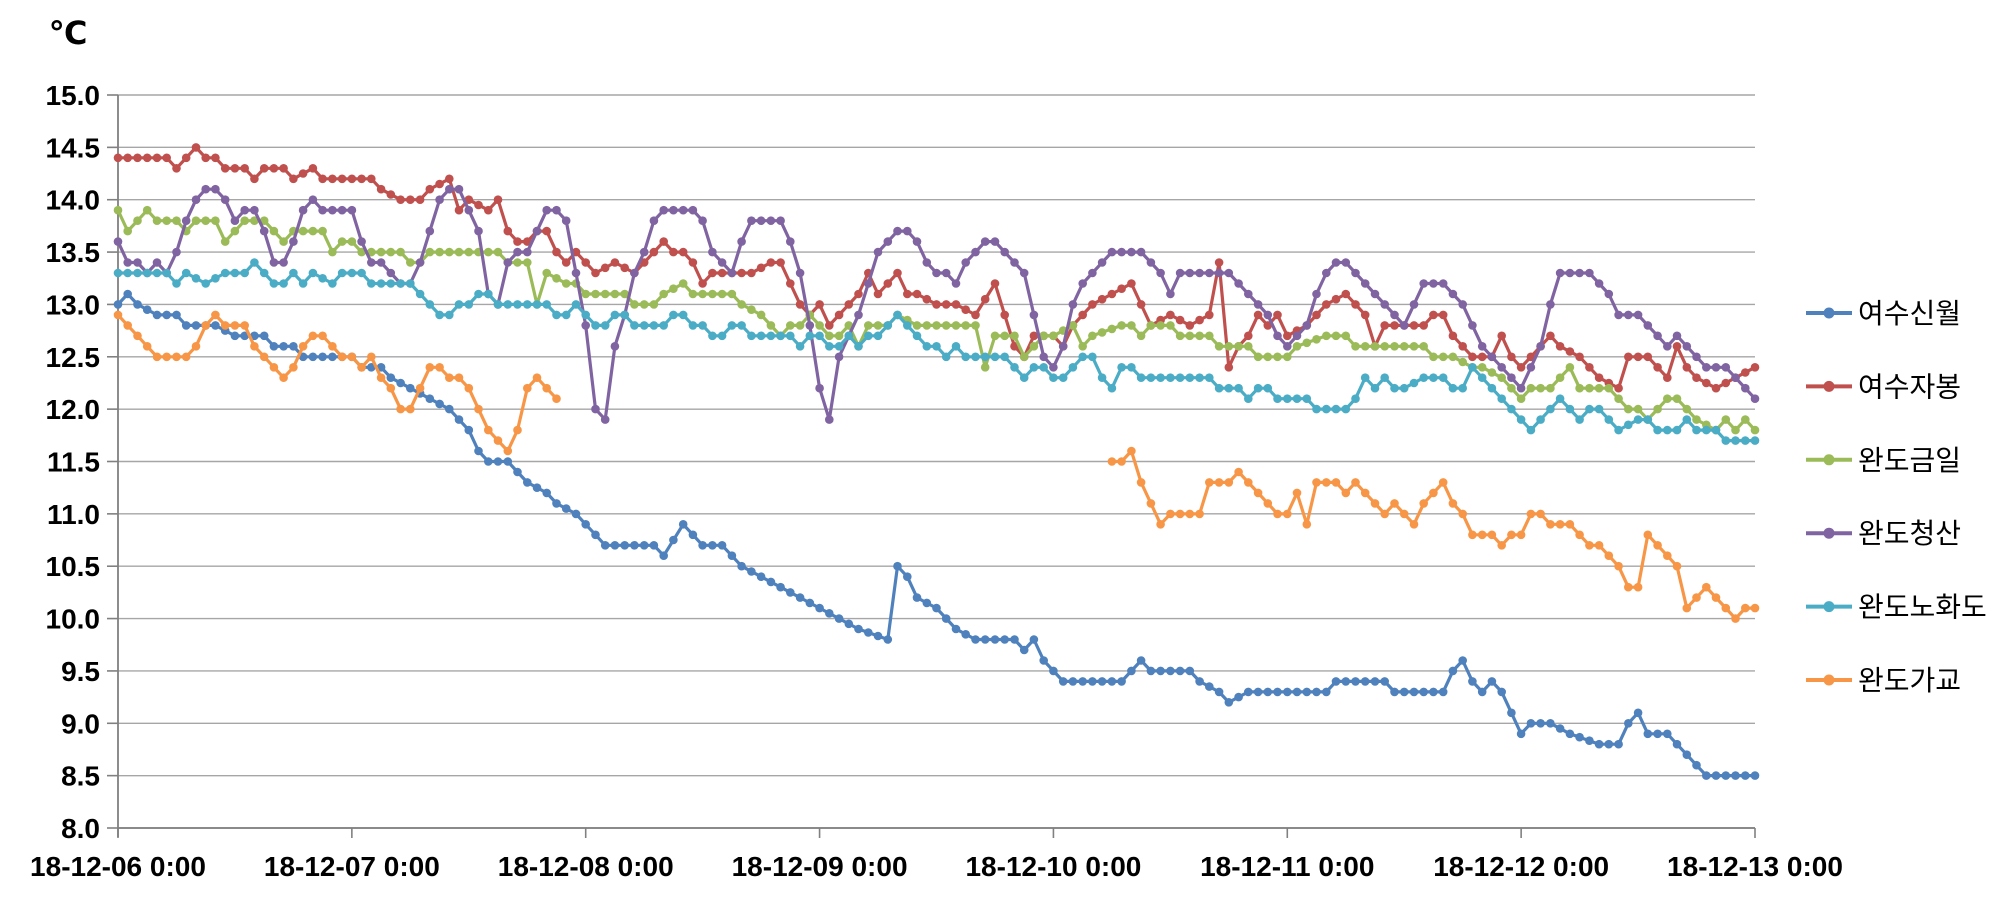 The height and width of the screenshot is (924, 2015). I want to click on y-axis-tick-label: 8.5, so click(80, 776).